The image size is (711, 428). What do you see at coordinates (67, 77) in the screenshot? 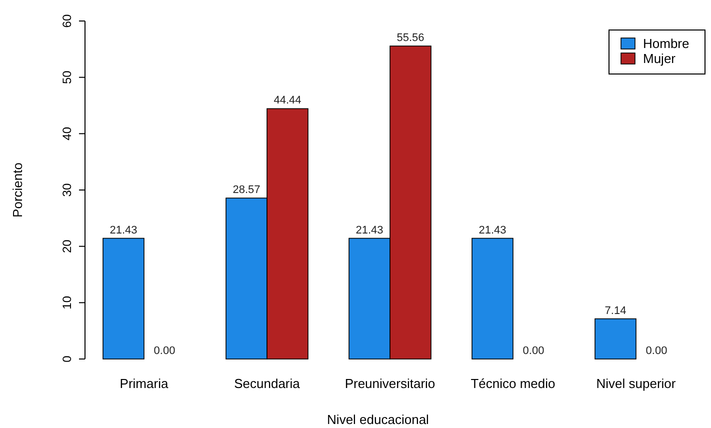
I see `y-tick-label: 50` at bounding box center [67, 77].